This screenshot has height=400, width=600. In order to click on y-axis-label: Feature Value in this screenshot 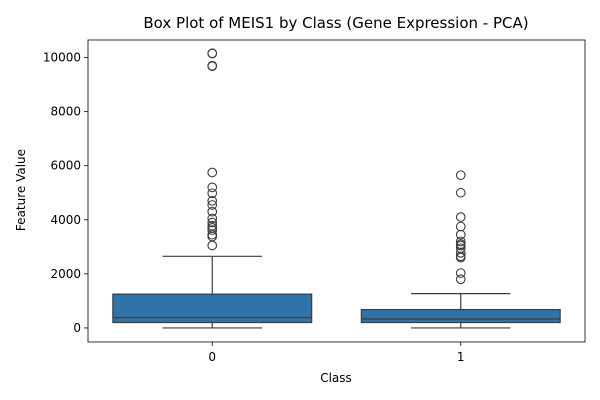, I will do `click(21, 190)`.